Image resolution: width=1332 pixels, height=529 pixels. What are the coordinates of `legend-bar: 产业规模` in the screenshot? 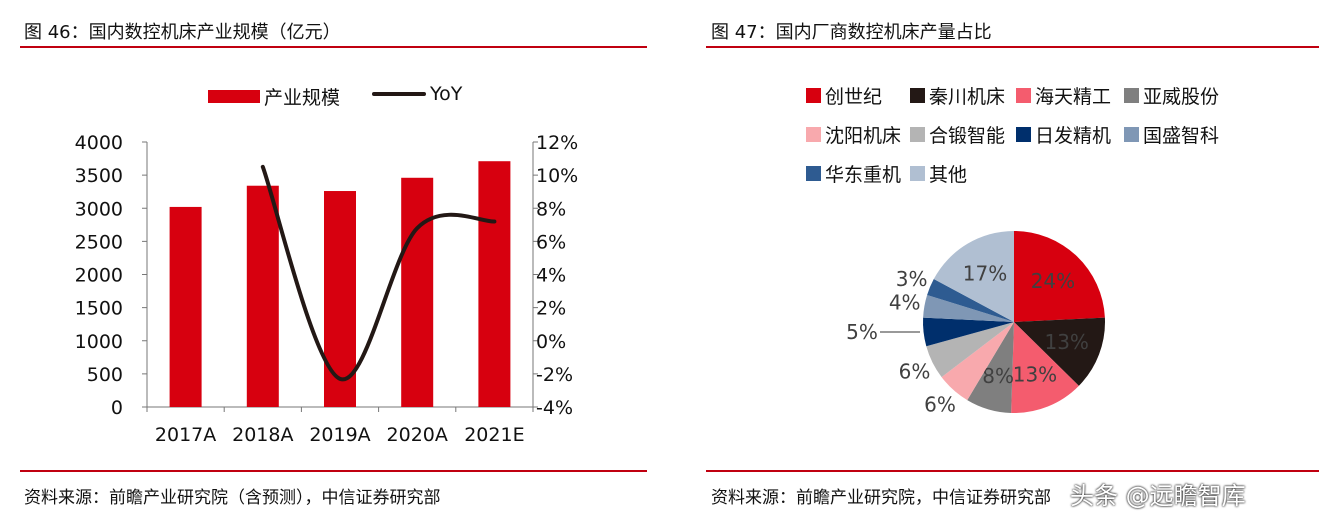 It's located at (274, 96).